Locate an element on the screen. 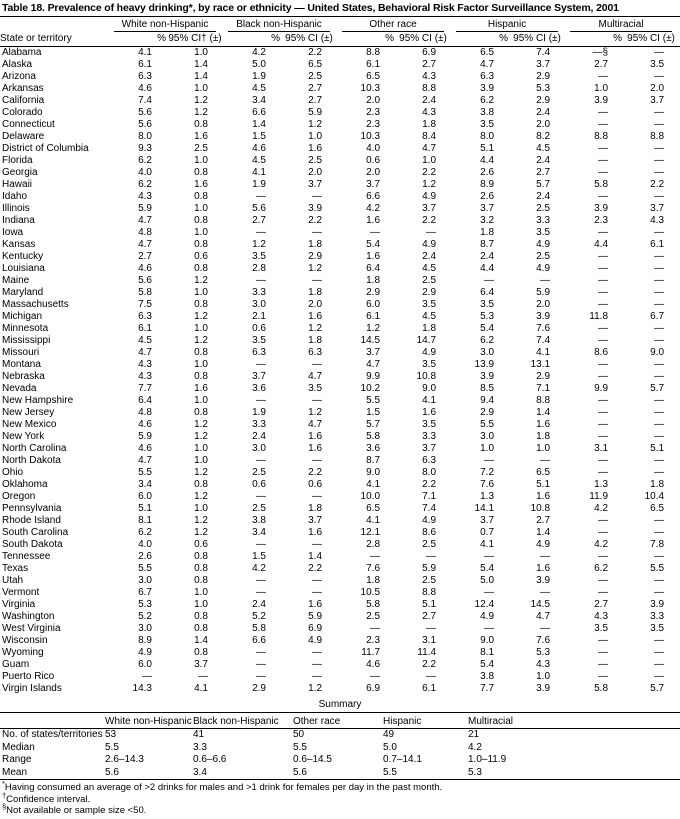 Image resolution: width=680 pixels, height=819 pixels. state-cell: Wisconsin is located at coordinates (25, 640).